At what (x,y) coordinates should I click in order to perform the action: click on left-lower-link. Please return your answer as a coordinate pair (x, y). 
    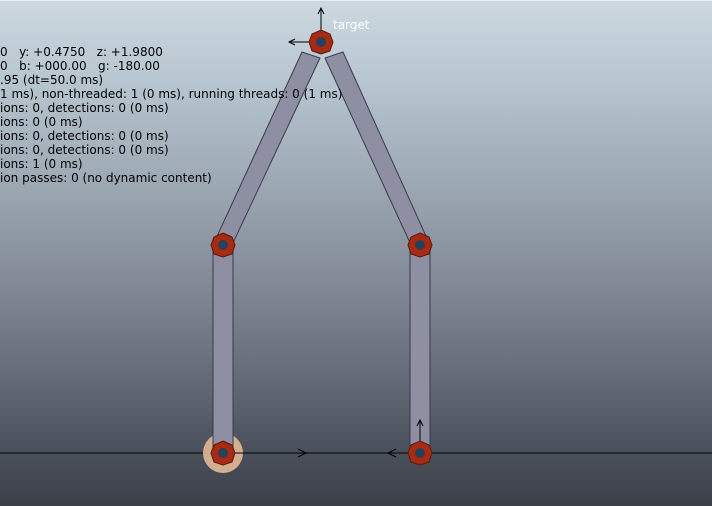
    Looking at the image, I should click on (223, 349).